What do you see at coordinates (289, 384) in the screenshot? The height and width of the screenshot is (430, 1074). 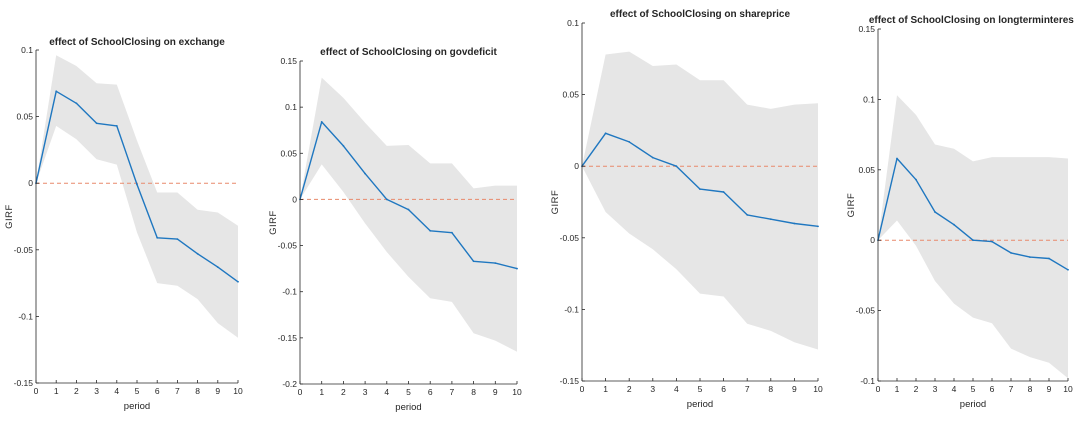 I see `y-tick-label: -0.2` at bounding box center [289, 384].